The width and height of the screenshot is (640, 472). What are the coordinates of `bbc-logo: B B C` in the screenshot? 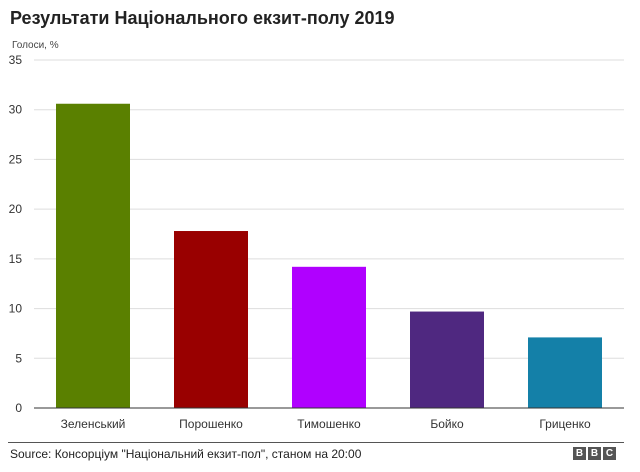 It's located at (594, 453).